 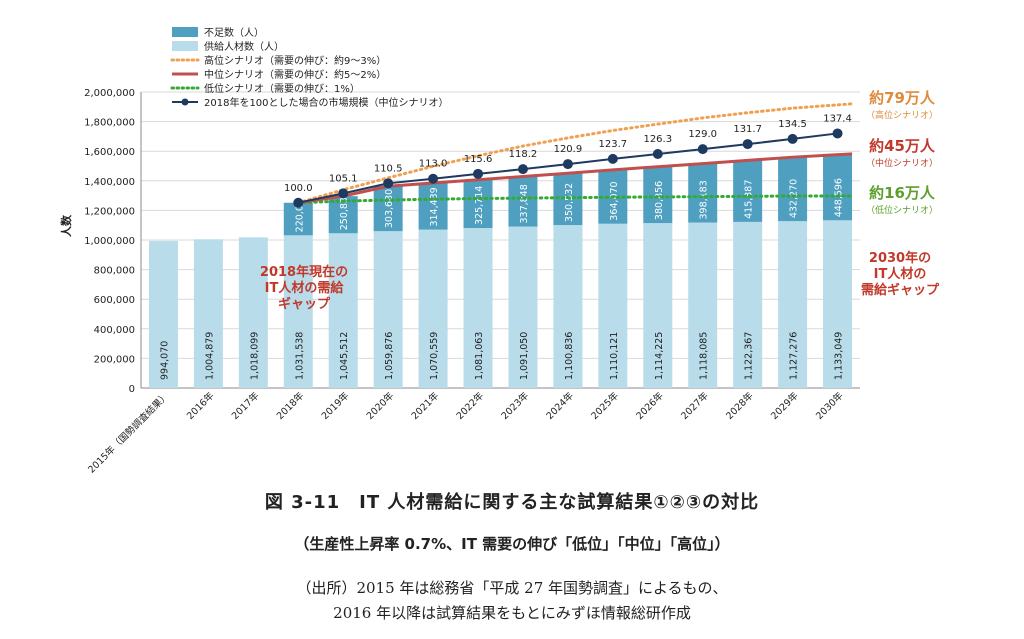 I want to click on shortage-value-label: 314,439, so click(x=434, y=206).